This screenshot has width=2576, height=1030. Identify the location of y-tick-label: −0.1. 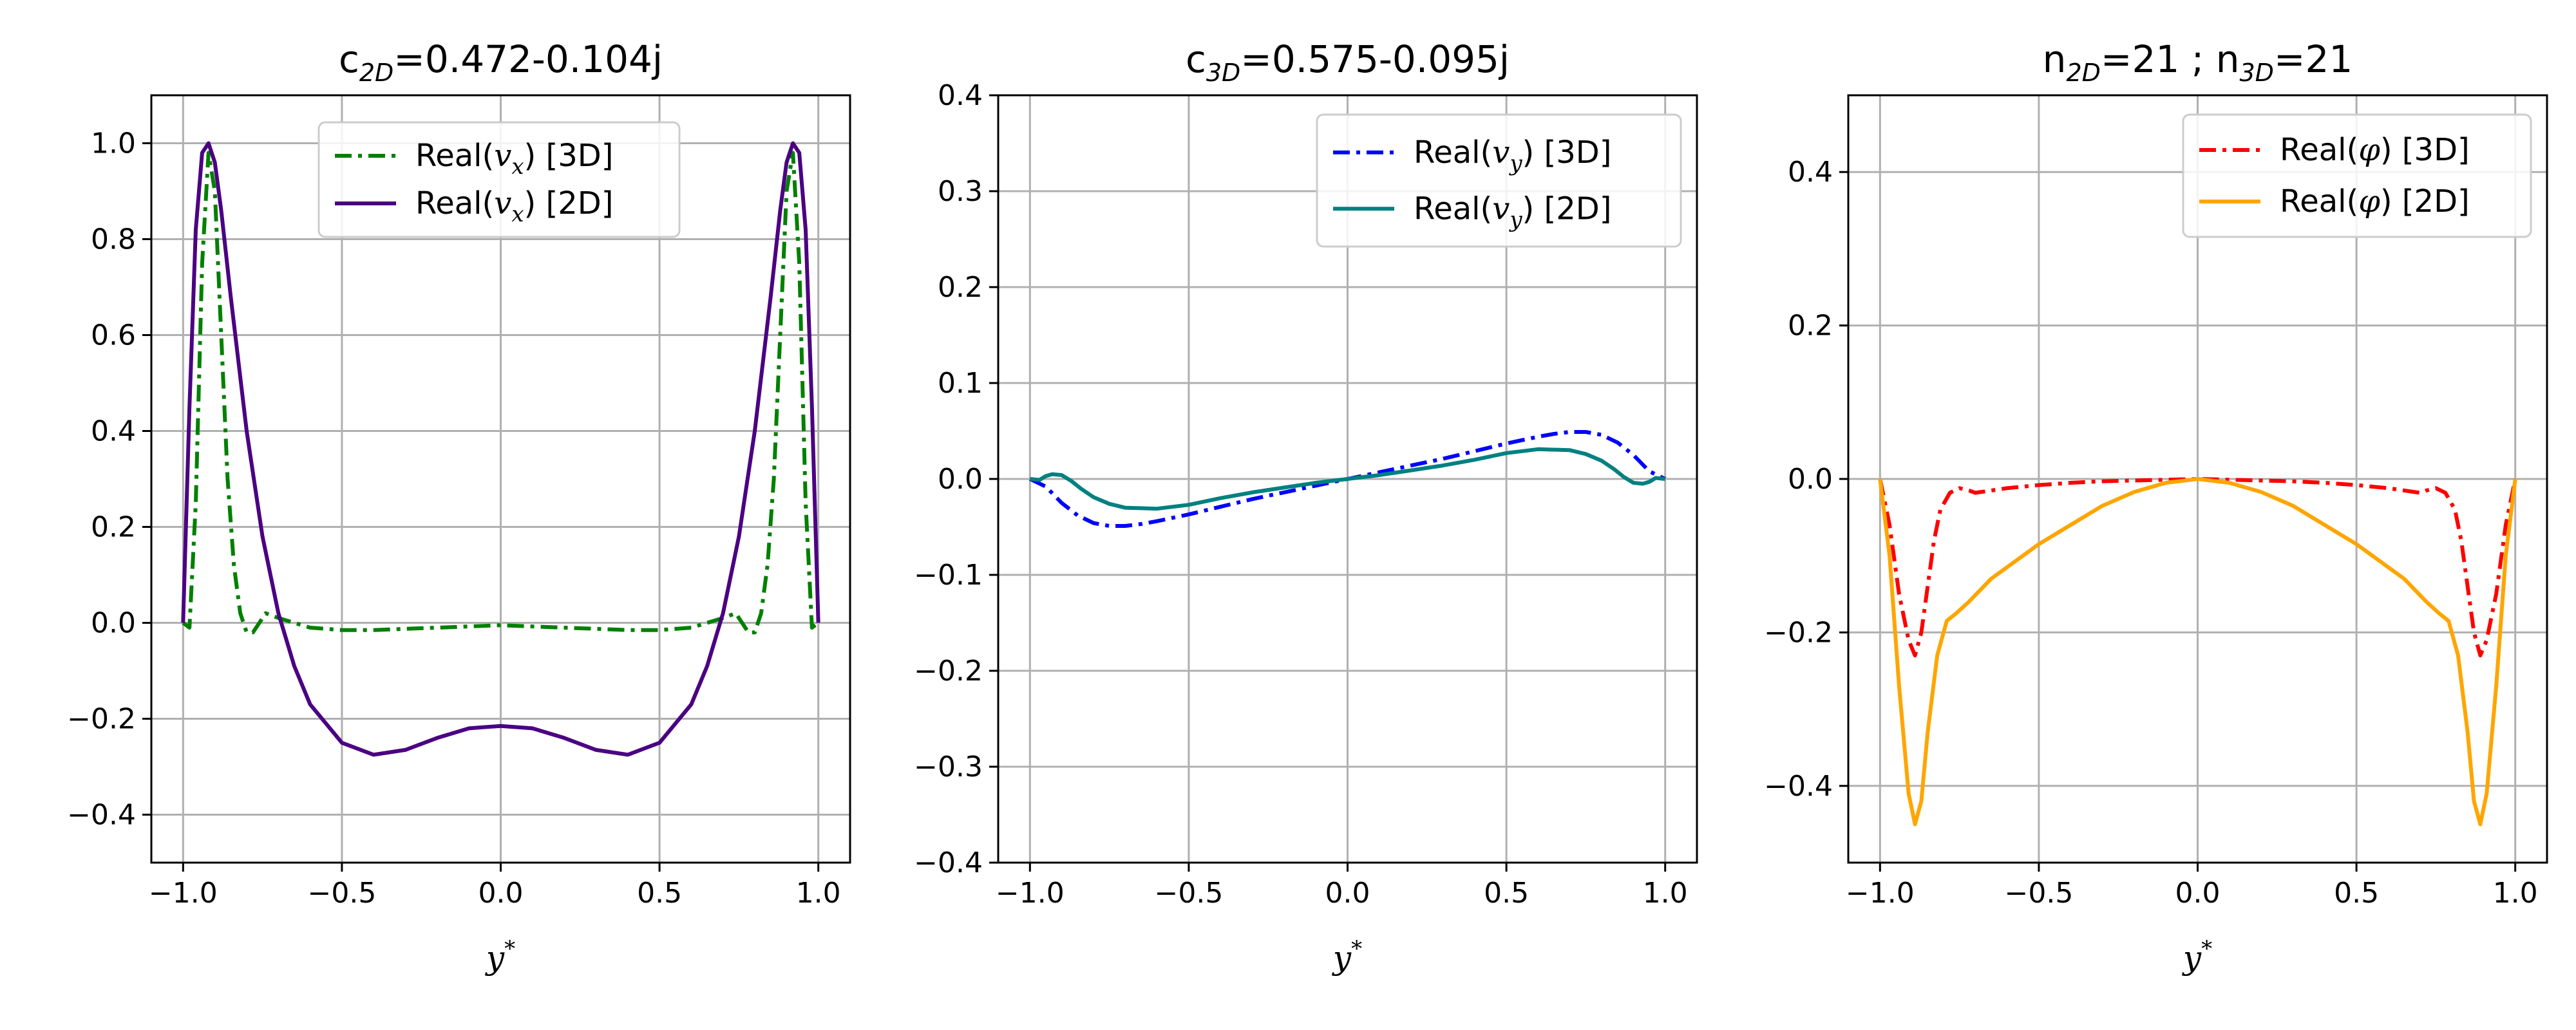
(948, 576).